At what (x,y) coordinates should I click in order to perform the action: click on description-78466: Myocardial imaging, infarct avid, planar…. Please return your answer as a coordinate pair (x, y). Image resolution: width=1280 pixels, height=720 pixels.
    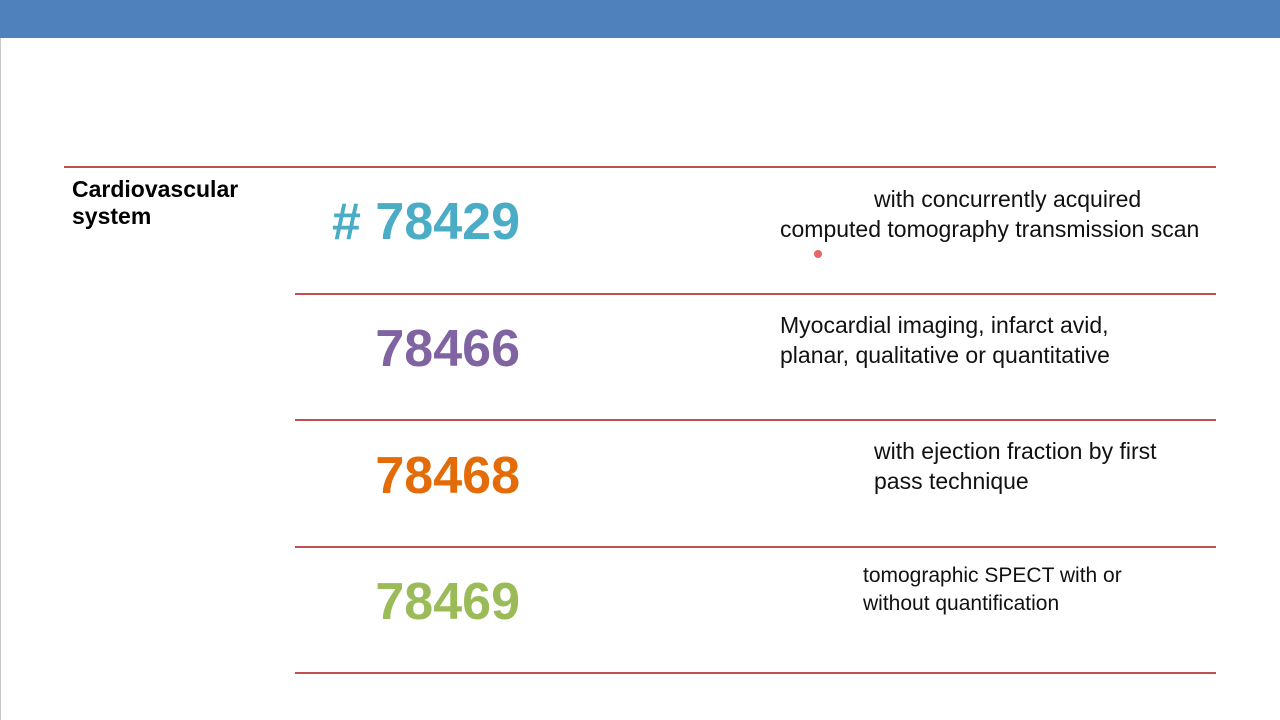
    Looking at the image, I should click on (945, 340).